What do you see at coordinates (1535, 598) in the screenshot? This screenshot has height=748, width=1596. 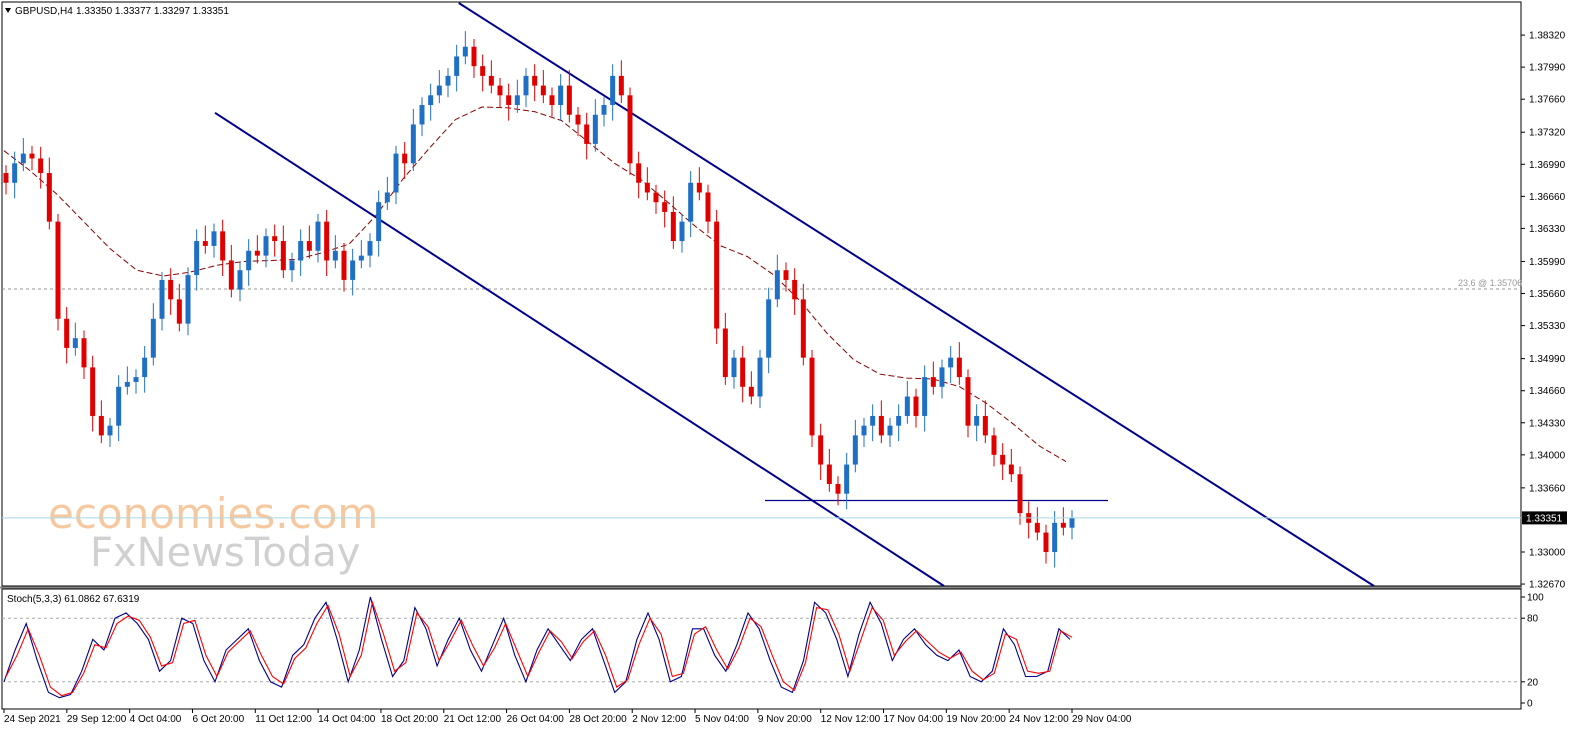 I see `stoch-tick-label: 100` at bounding box center [1535, 598].